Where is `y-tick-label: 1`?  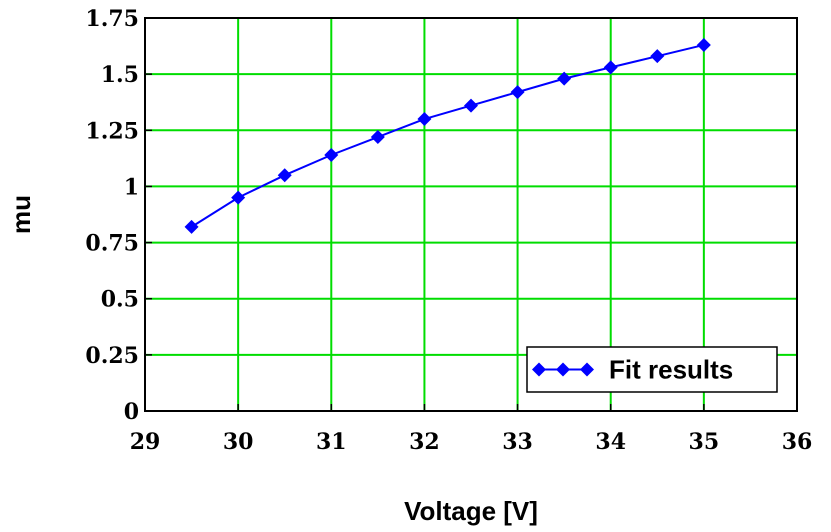
y-tick-label: 1 is located at coordinates (131, 187).